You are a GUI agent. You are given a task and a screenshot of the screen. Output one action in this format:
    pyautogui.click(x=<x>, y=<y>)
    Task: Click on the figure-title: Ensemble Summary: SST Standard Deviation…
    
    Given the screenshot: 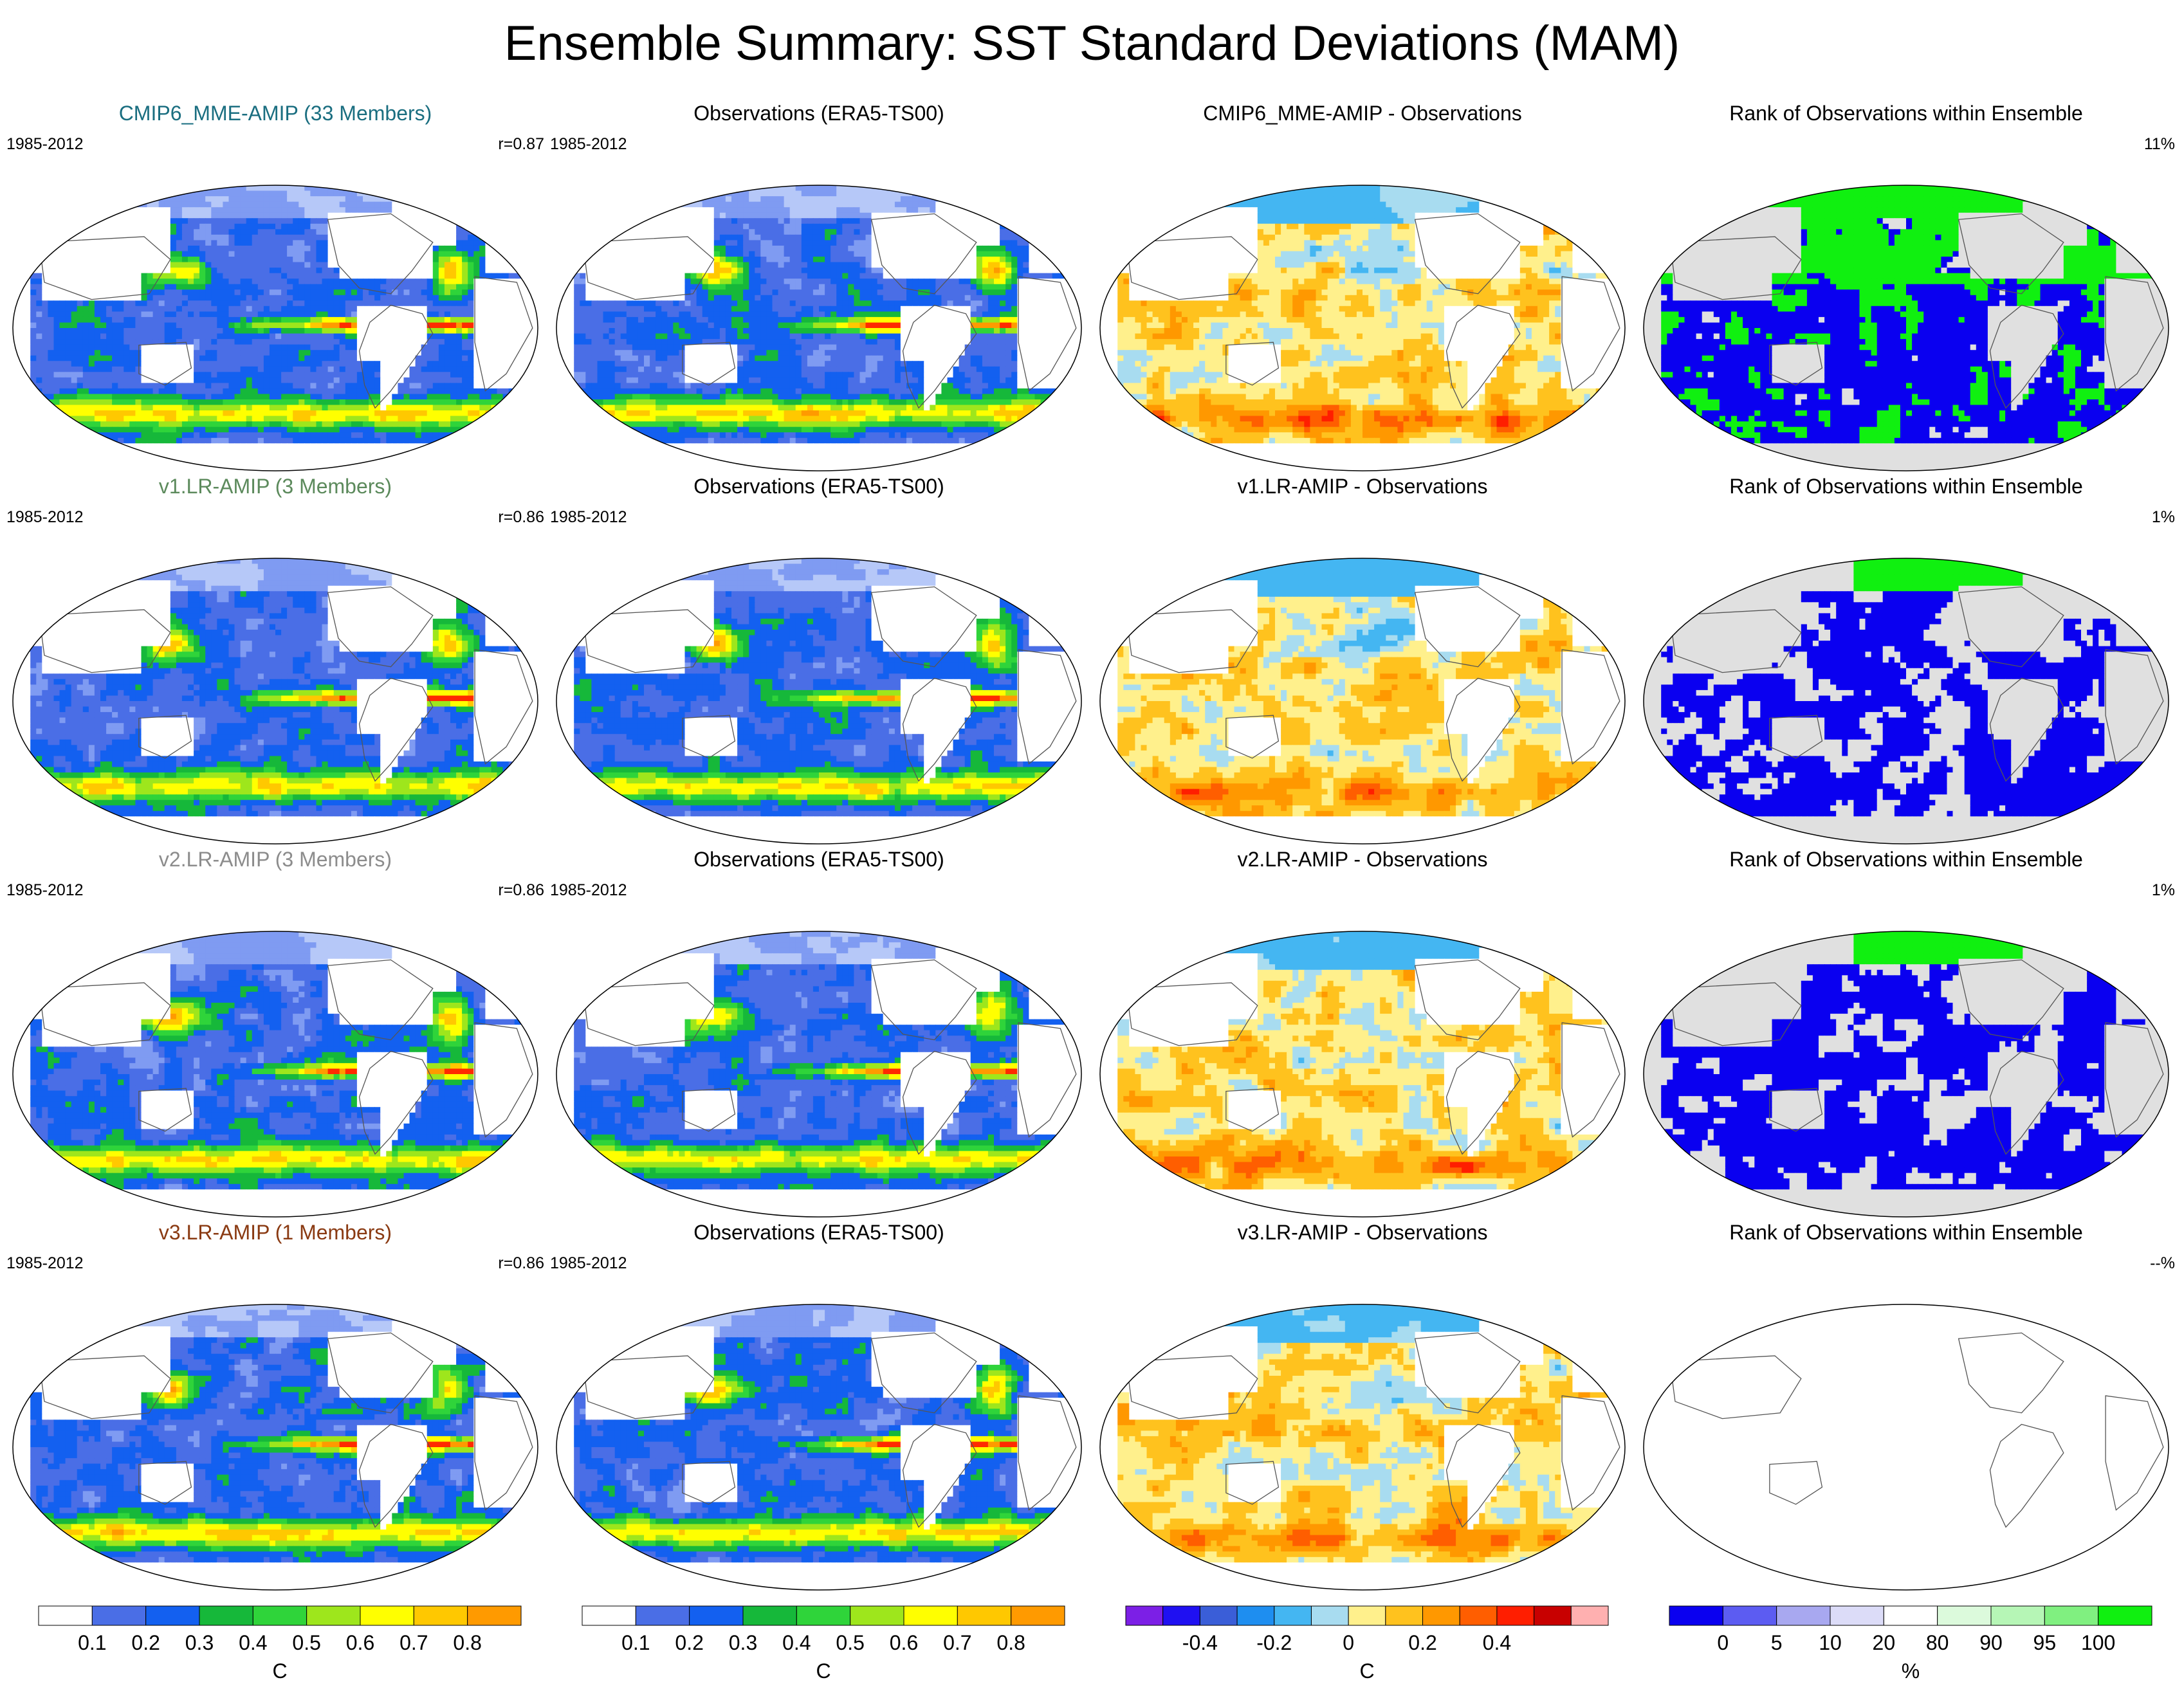 What is the action you would take?
    pyautogui.click(x=1092, y=43)
    